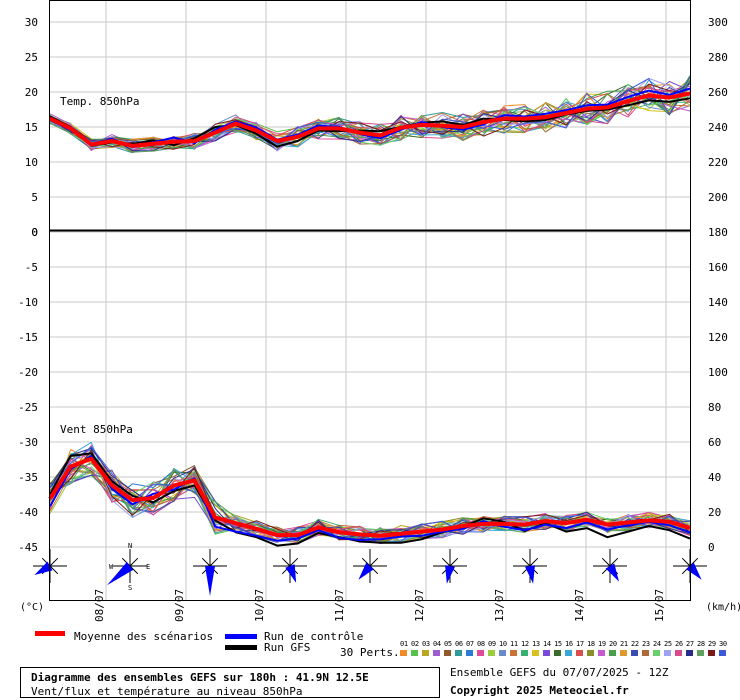 This screenshot has height=700, width=740. Describe the element at coordinates (539, 690) in the screenshot. I see `copyright: Copyright 2025 Meteociel.fr` at that location.